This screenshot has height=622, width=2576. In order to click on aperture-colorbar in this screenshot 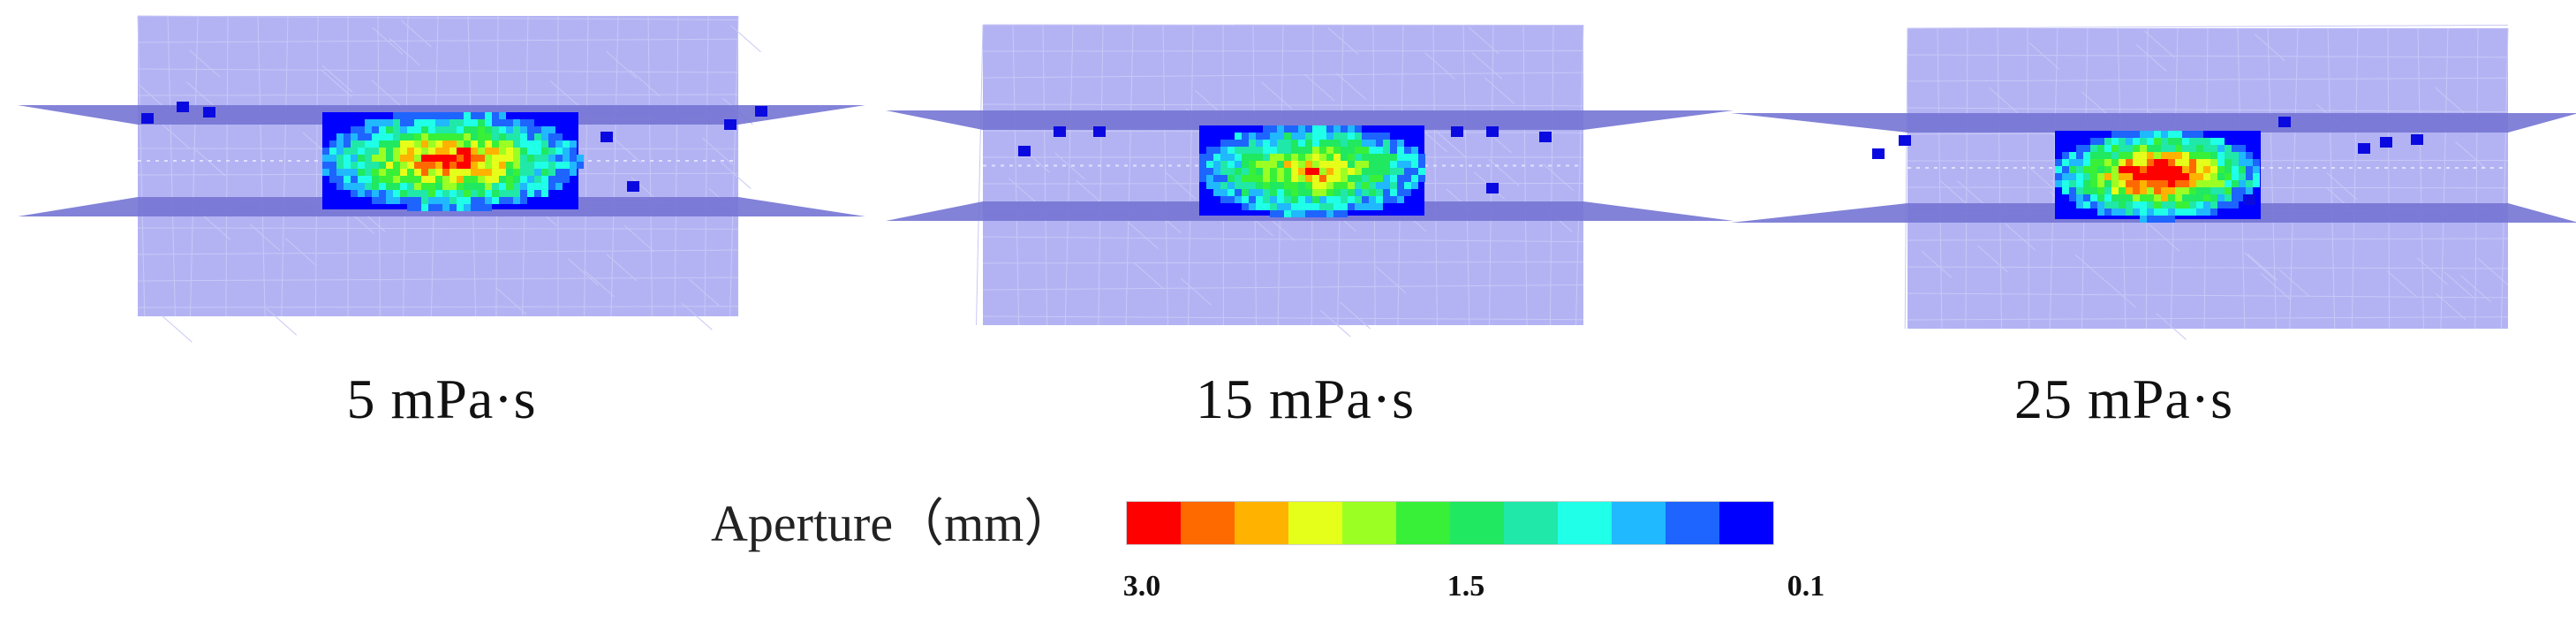, I will do `click(1450, 523)`.